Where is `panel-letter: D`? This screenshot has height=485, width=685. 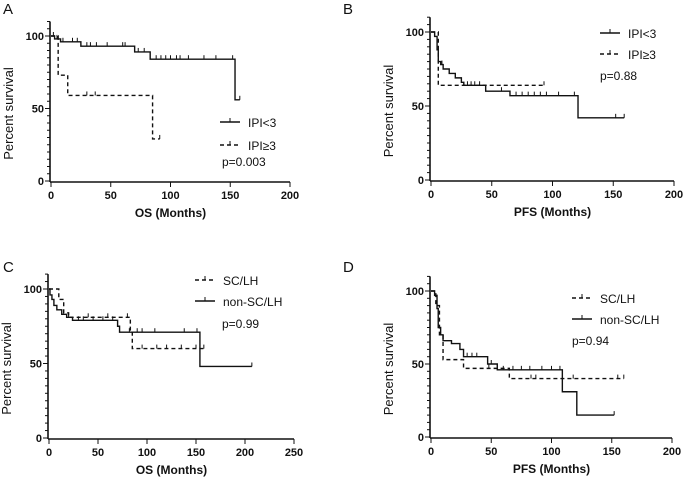
panel-letter: D is located at coordinates (348, 267).